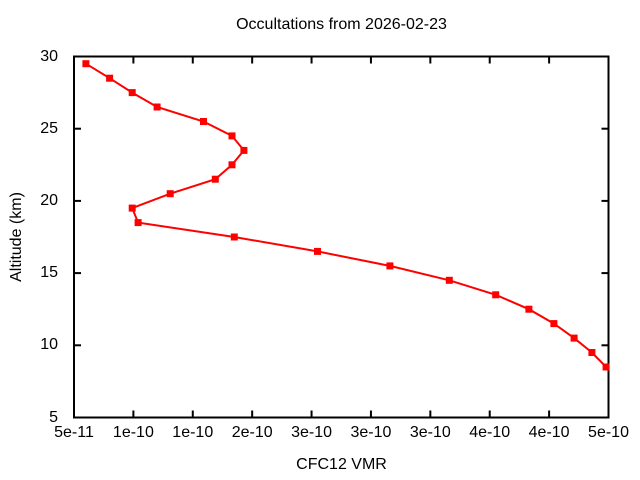 This screenshot has height=480, width=640. What do you see at coordinates (608, 432) in the screenshot?
I see `x-tick-label: 5e-10` at bounding box center [608, 432].